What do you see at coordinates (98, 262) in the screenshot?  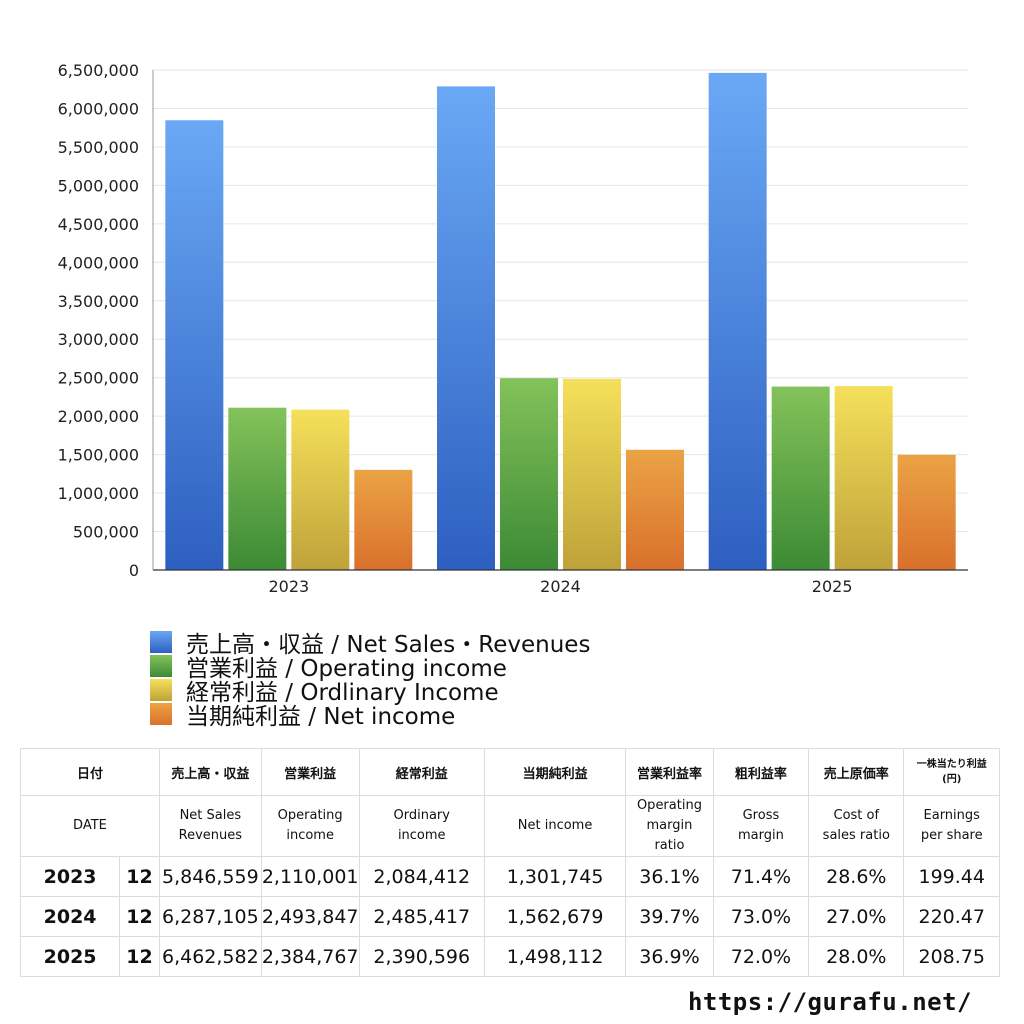 I see `y-tick-label: 4,000,000` at bounding box center [98, 262].